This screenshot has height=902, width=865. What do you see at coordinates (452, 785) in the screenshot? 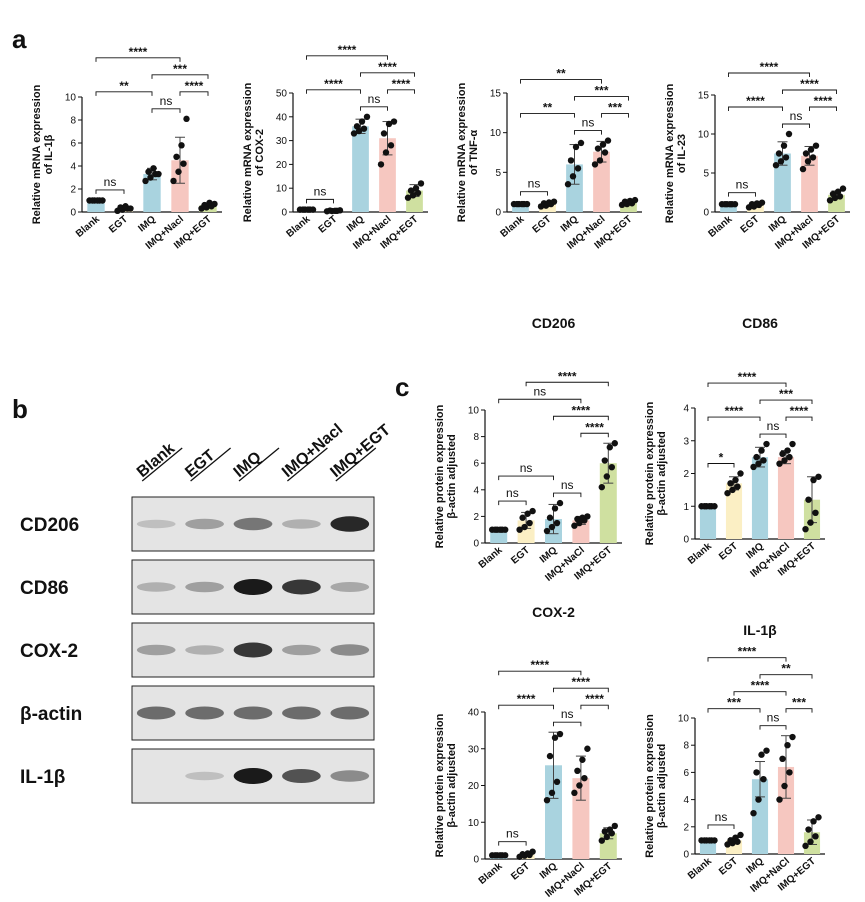
I see `y-axis-title-line: β-actin adjusted` at bounding box center [452, 785].